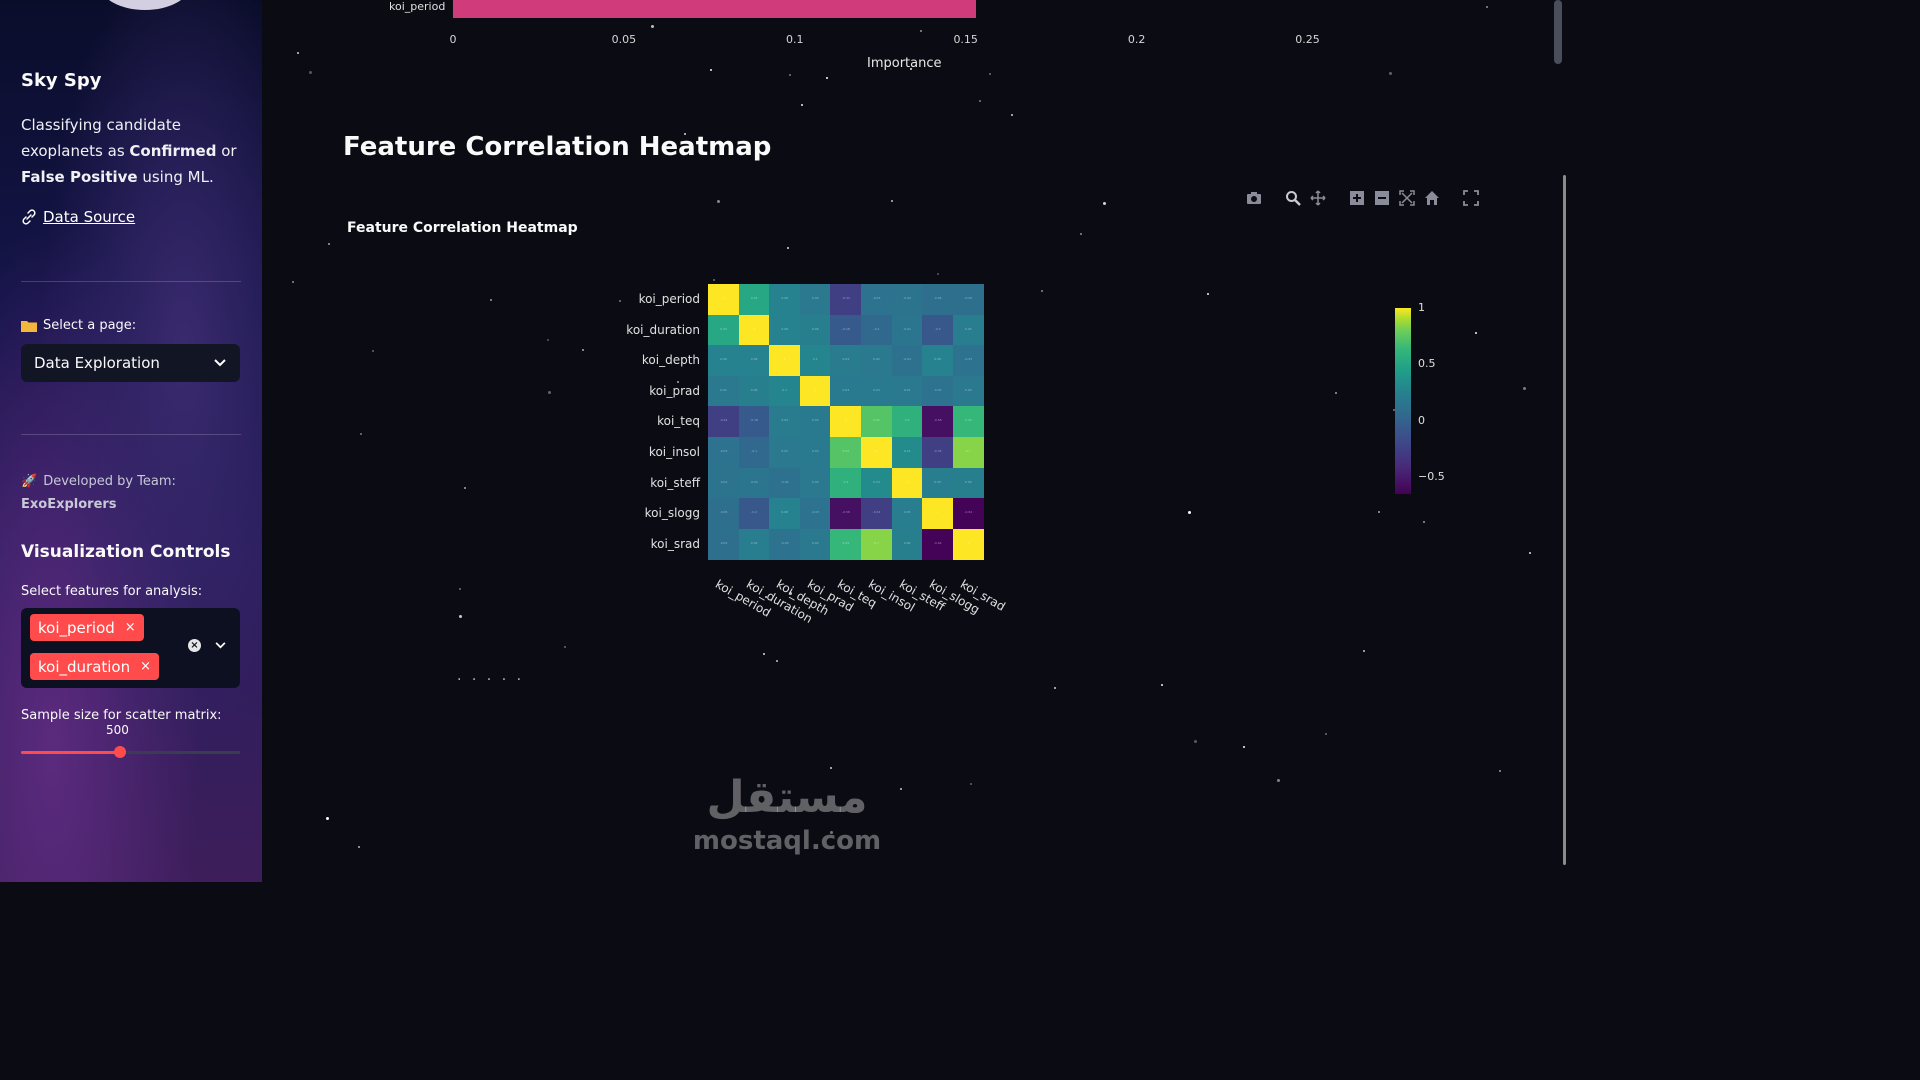 This screenshot has height=1080, width=1920. I want to click on heatmap-cell: 0.55, so click(876, 422).